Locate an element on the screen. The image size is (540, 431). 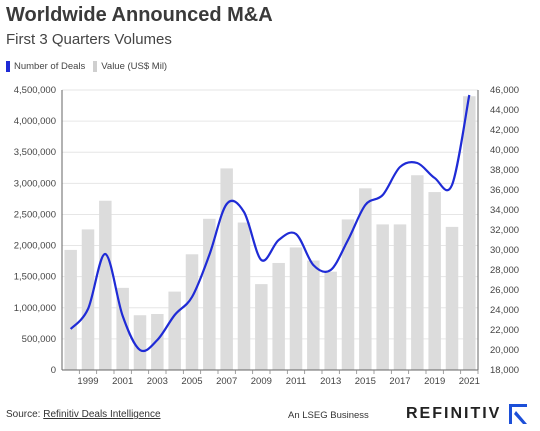
x-tick-label: 2001 is located at coordinates (122, 381).